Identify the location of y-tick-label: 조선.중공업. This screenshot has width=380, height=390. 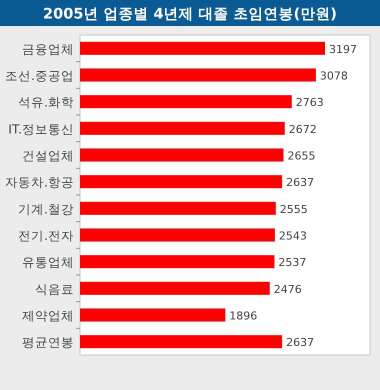
(39, 75).